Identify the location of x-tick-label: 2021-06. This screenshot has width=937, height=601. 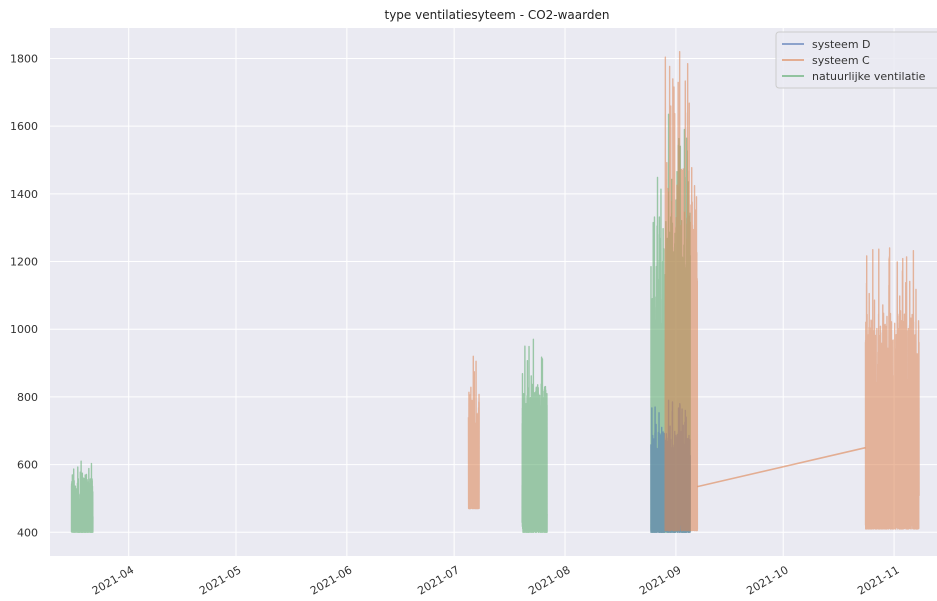
(331, 580).